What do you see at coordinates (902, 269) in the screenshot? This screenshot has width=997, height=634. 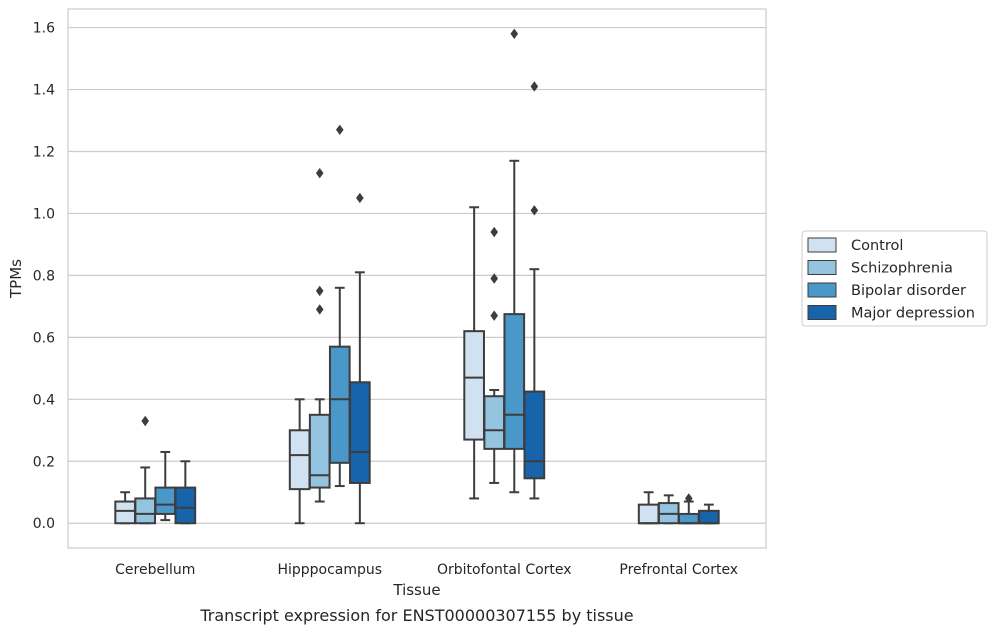 I see `legend-label: Schizophrenia` at bounding box center [902, 269].